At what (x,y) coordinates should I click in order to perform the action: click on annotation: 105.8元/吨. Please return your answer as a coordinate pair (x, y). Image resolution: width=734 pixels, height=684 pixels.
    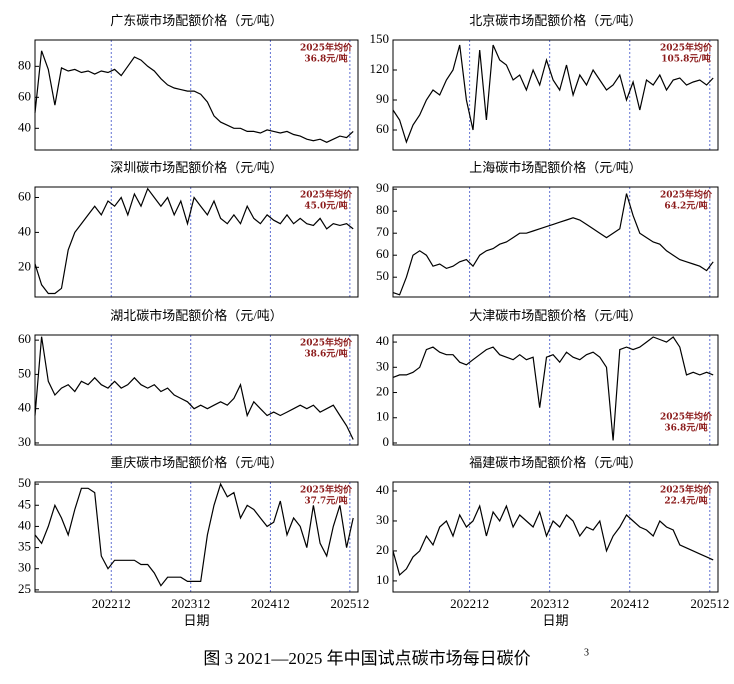
    Looking at the image, I should click on (685, 59).